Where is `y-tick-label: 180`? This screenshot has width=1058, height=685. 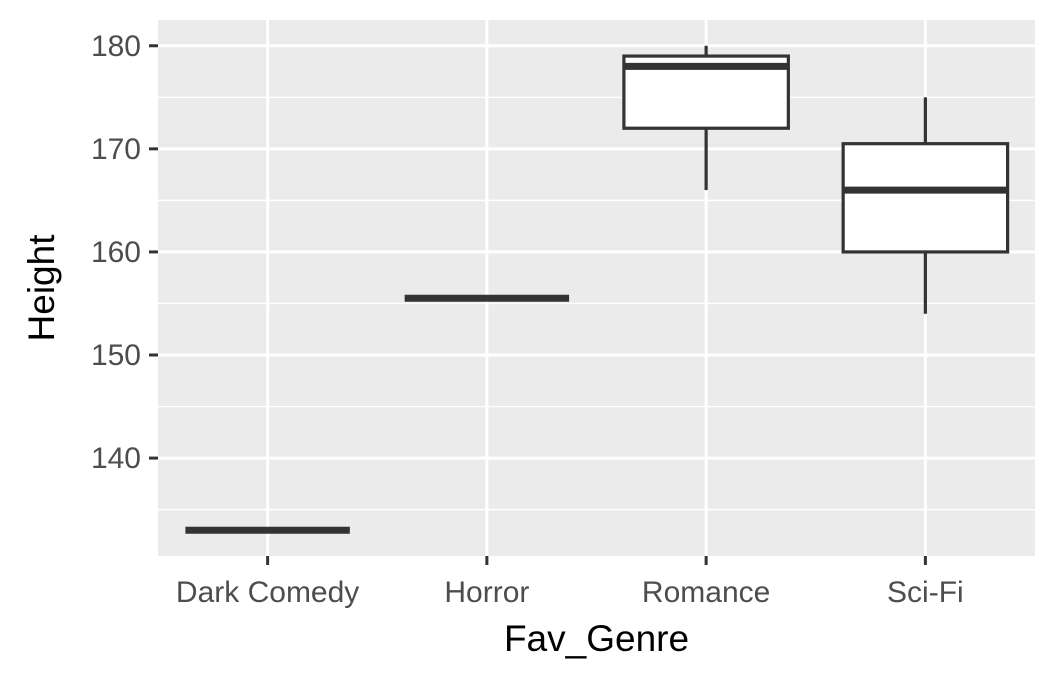 y-tick-label: 180 is located at coordinates (116, 46).